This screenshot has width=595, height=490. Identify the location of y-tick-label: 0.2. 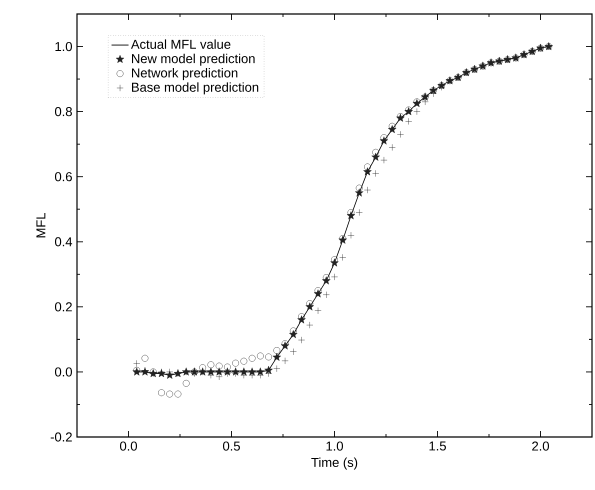
(63, 307).